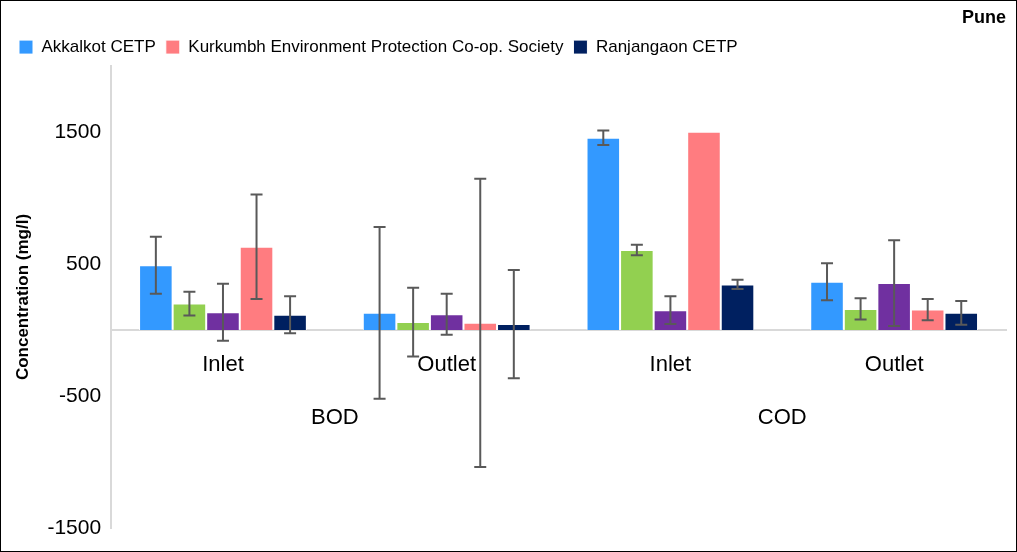  What do you see at coordinates (78, 130) in the screenshot?
I see `y-tick-label: 1500` at bounding box center [78, 130].